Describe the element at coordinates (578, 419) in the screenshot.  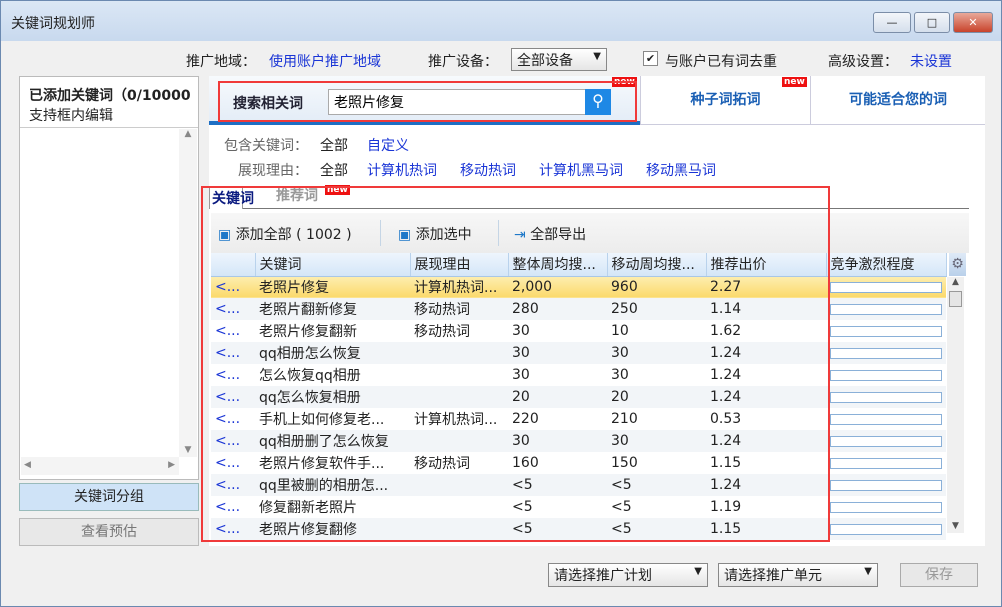
I see `table-row: <... 手机上如何修复老... 计算机热词... 220 210 0.53` at that location.